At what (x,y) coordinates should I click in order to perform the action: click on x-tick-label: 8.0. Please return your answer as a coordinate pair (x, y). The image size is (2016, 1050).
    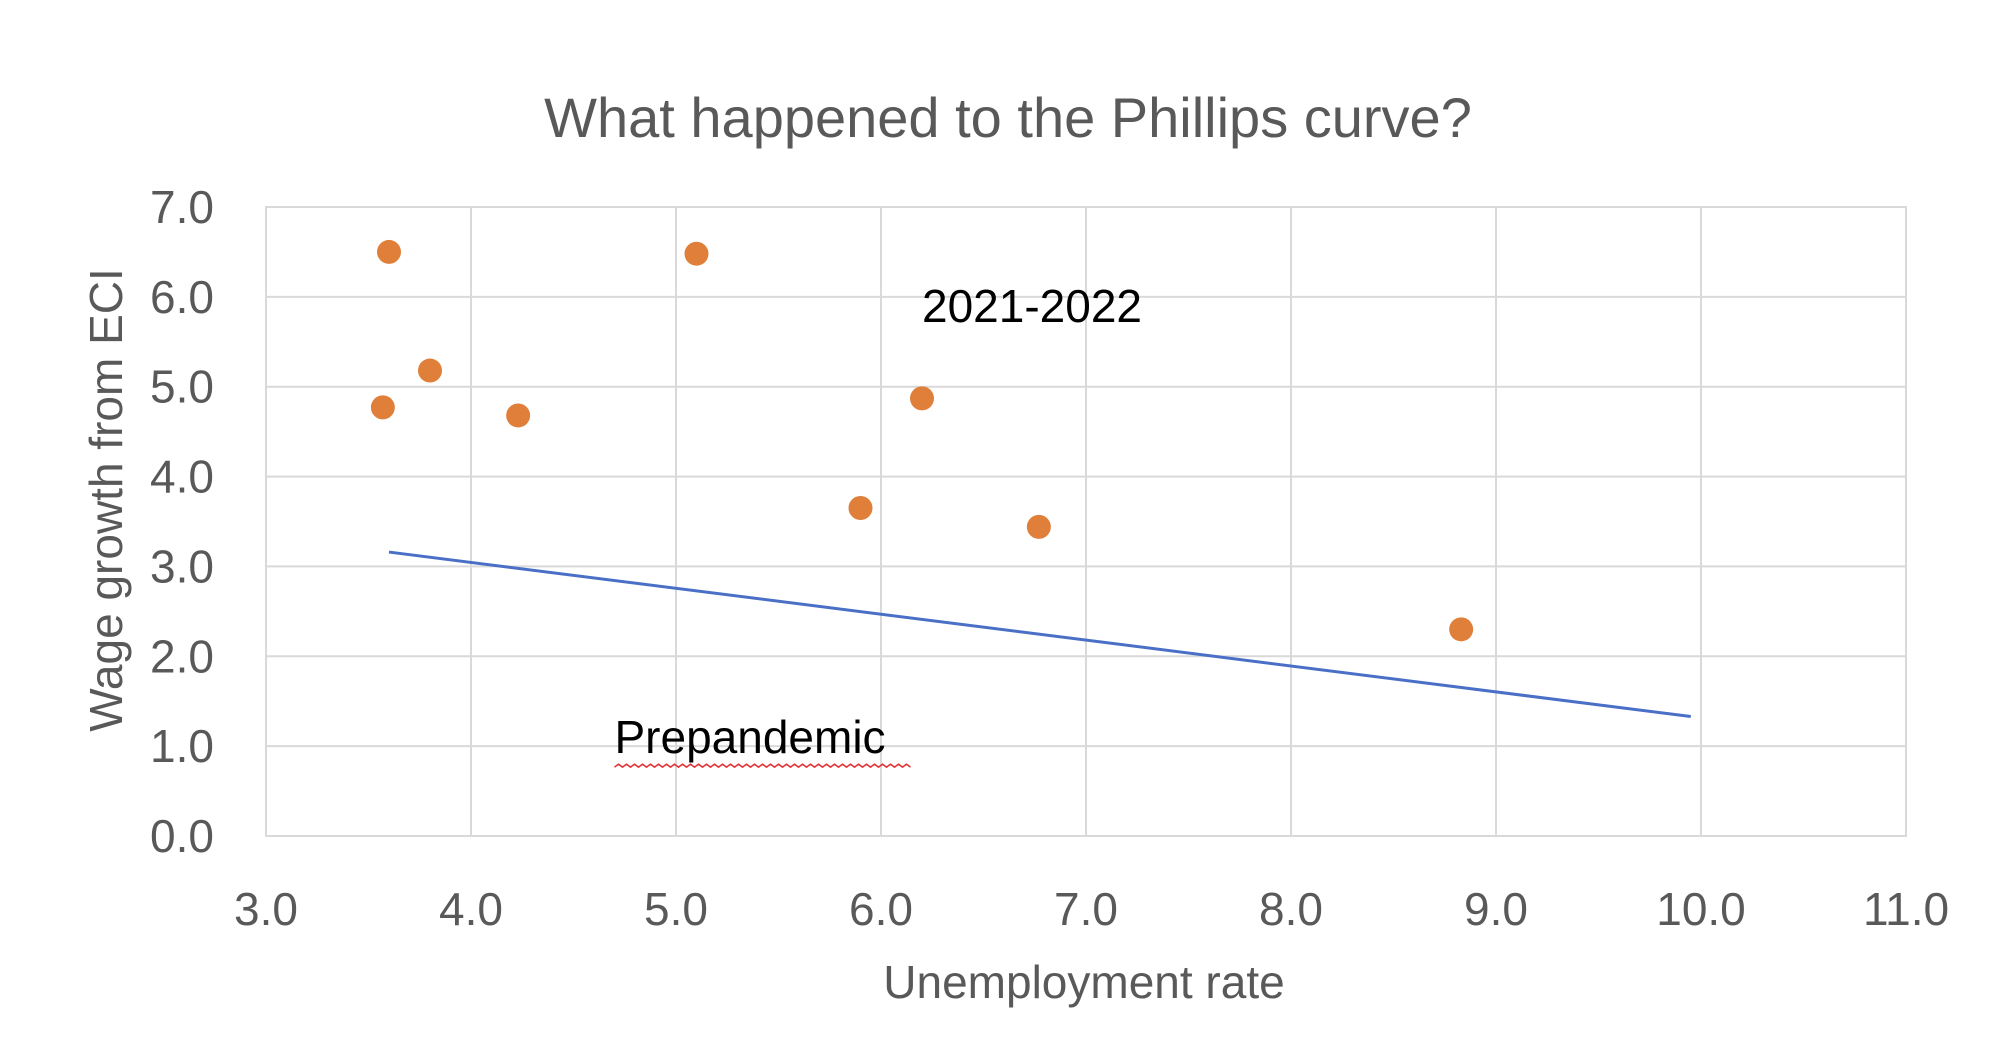
    Looking at the image, I should click on (1291, 909).